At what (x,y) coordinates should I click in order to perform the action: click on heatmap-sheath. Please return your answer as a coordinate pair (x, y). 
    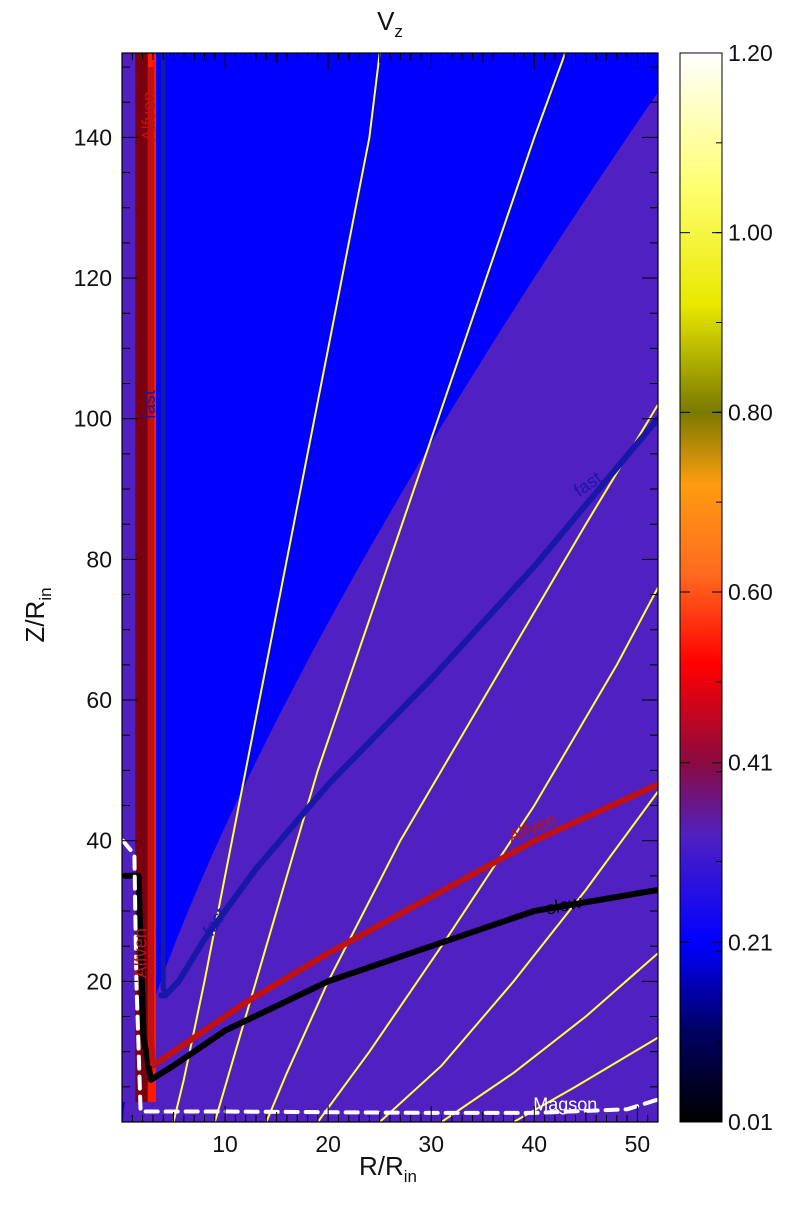
    Looking at the image, I should click on (141, 577).